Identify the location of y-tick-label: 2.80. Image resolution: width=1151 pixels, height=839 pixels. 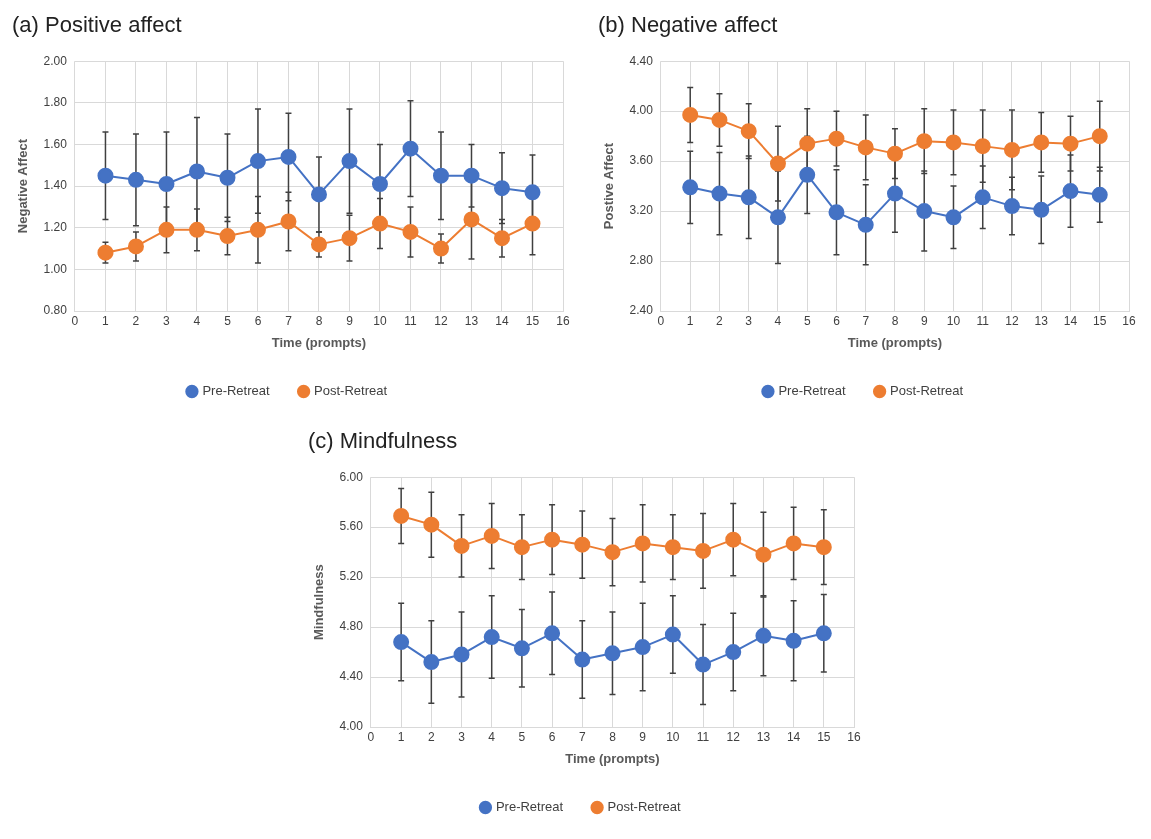
(641, 260).